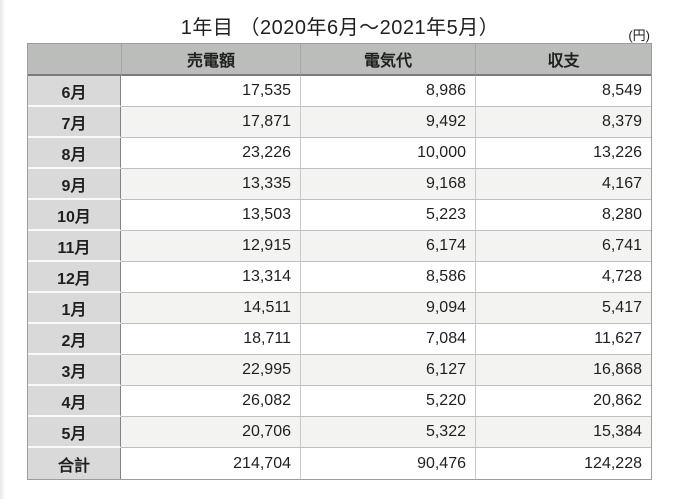  Describe the element at coordinates (210, 463) in the screenshot. I see `row-value-cell: 214,704` at that location.